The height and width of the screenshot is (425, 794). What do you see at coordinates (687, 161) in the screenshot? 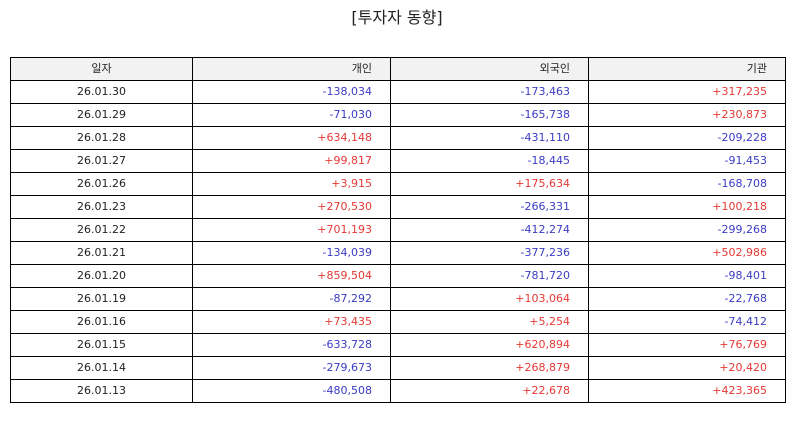
I see `cell-institution: -91,453` at bounding box center [687, 161].